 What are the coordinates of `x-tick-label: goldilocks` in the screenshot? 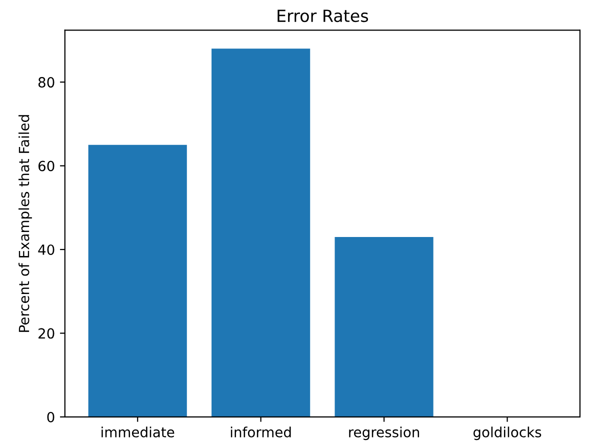 It's located at (507, 433).